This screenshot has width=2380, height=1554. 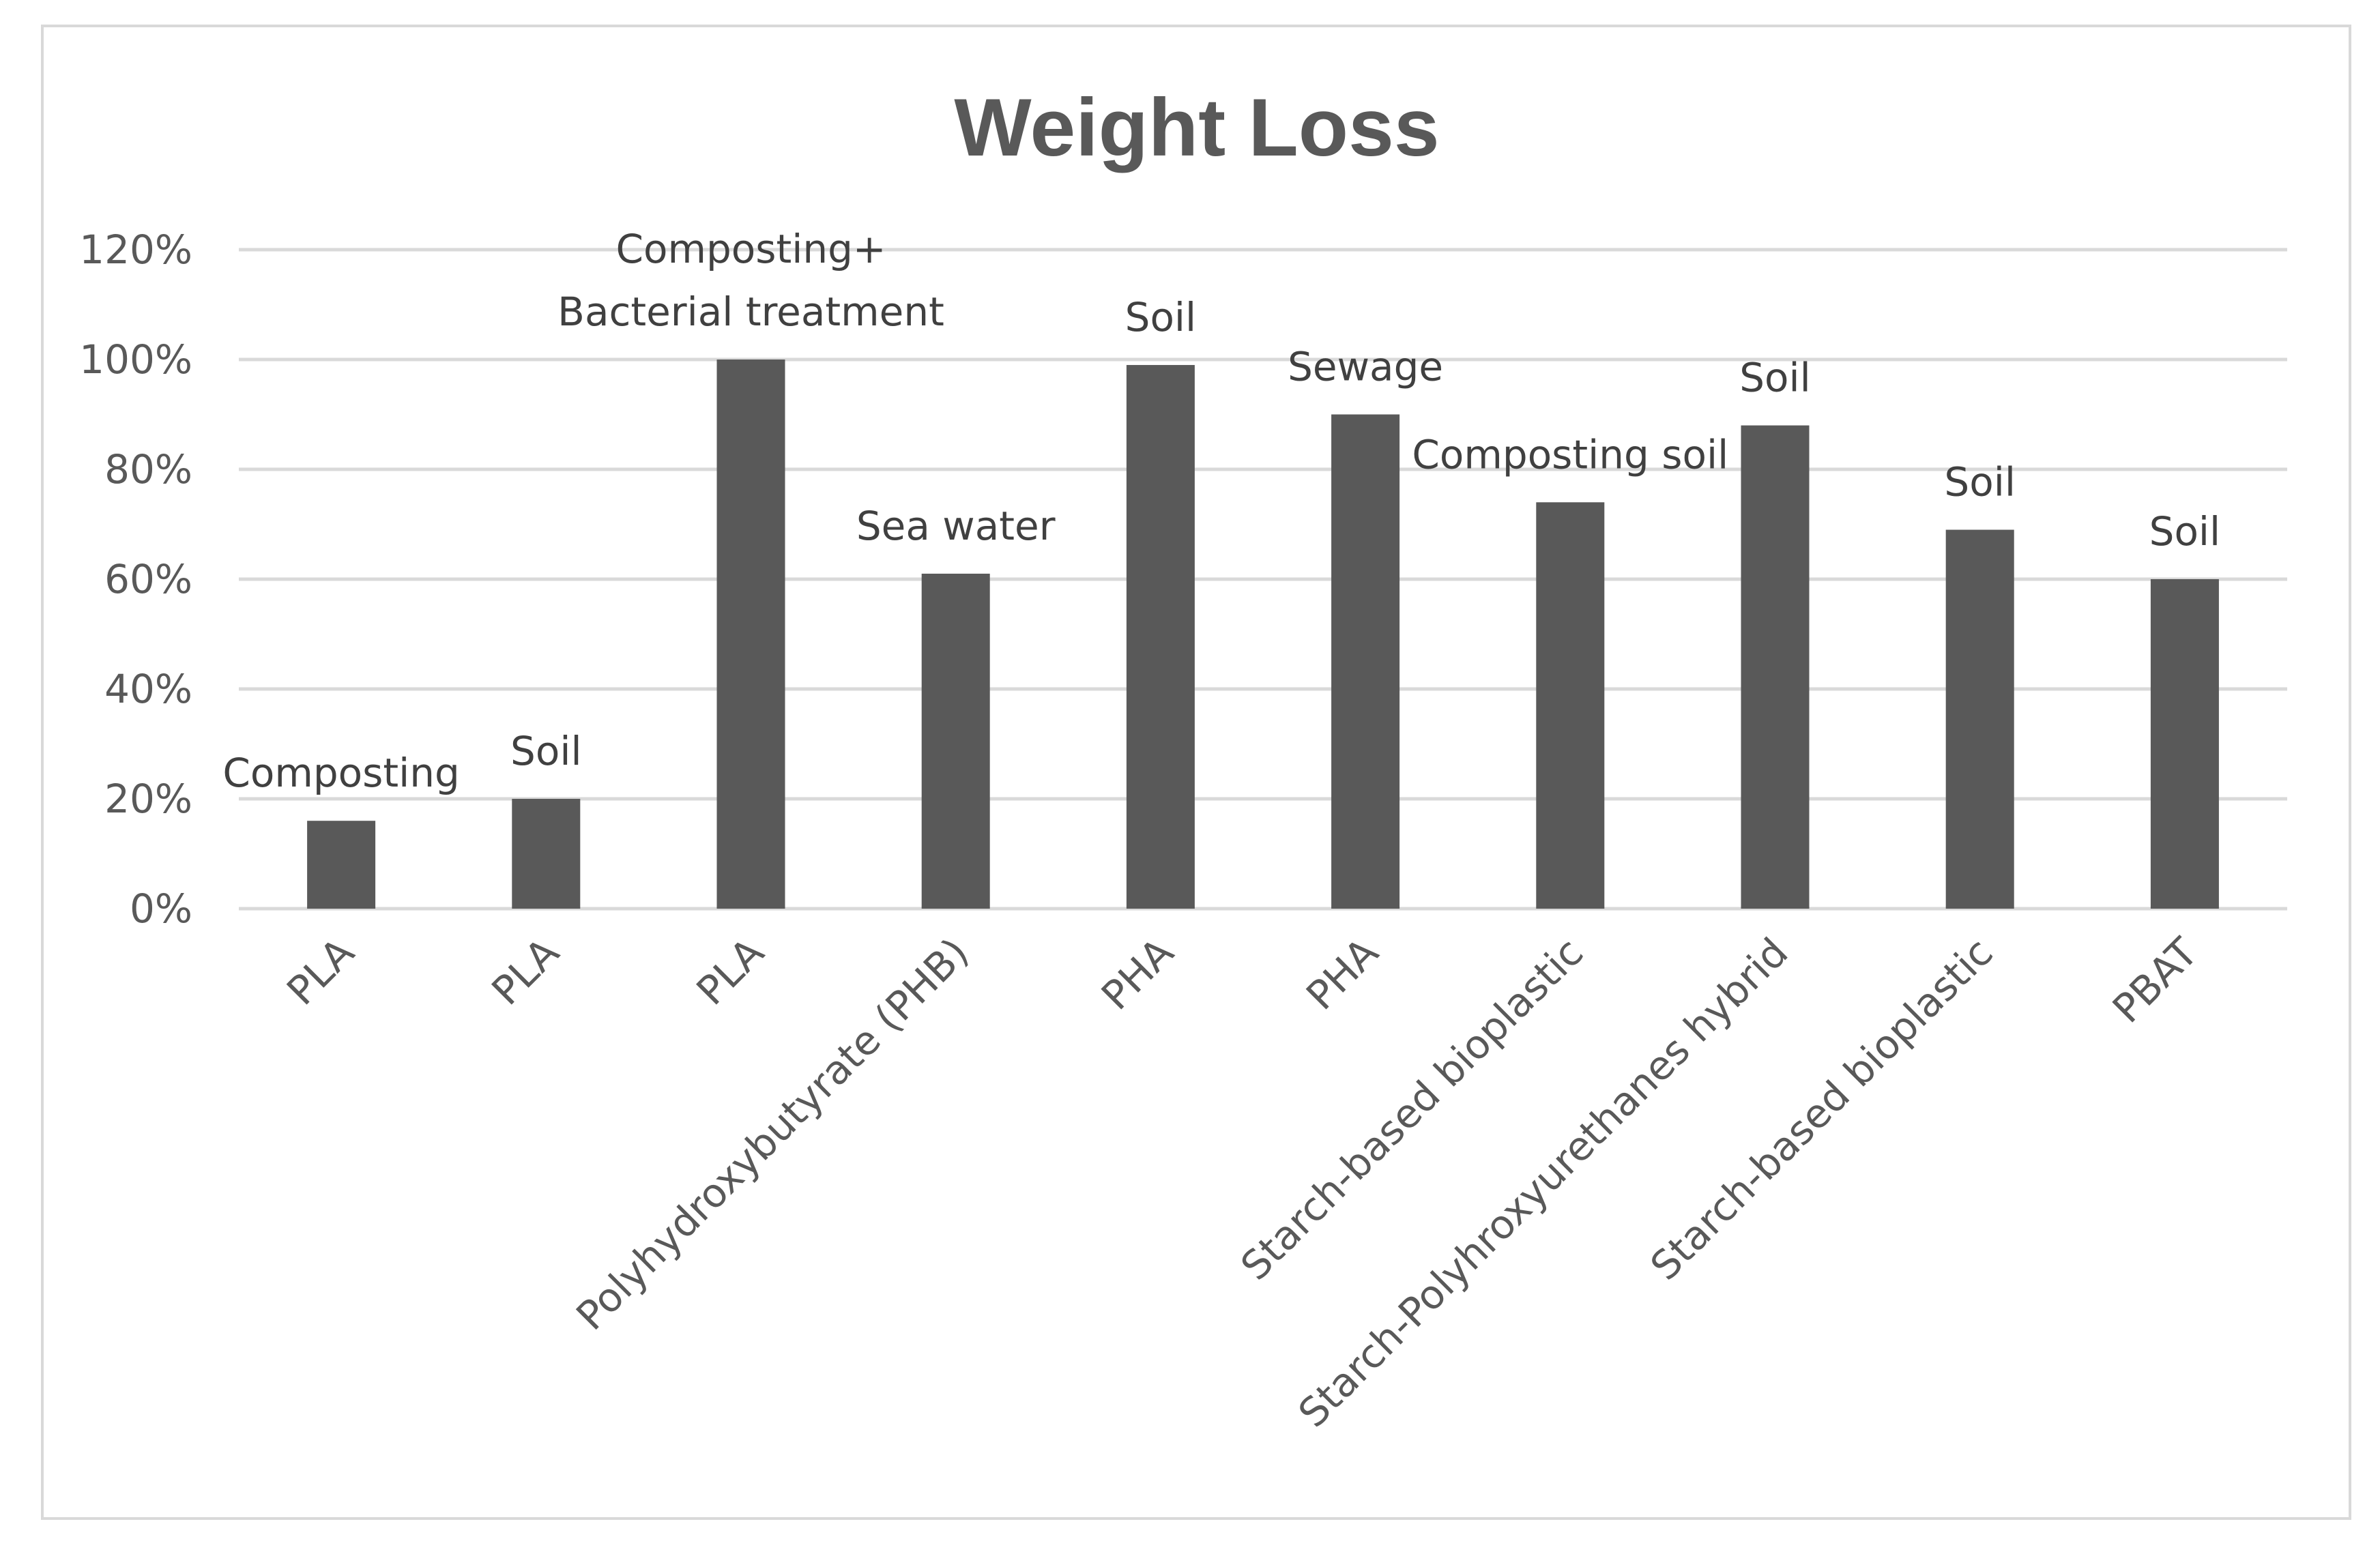 What do you see at coordinates (161, 908) in the screenshot?
I see `y-tick-label: 0%` at bounding box center [161, 908].